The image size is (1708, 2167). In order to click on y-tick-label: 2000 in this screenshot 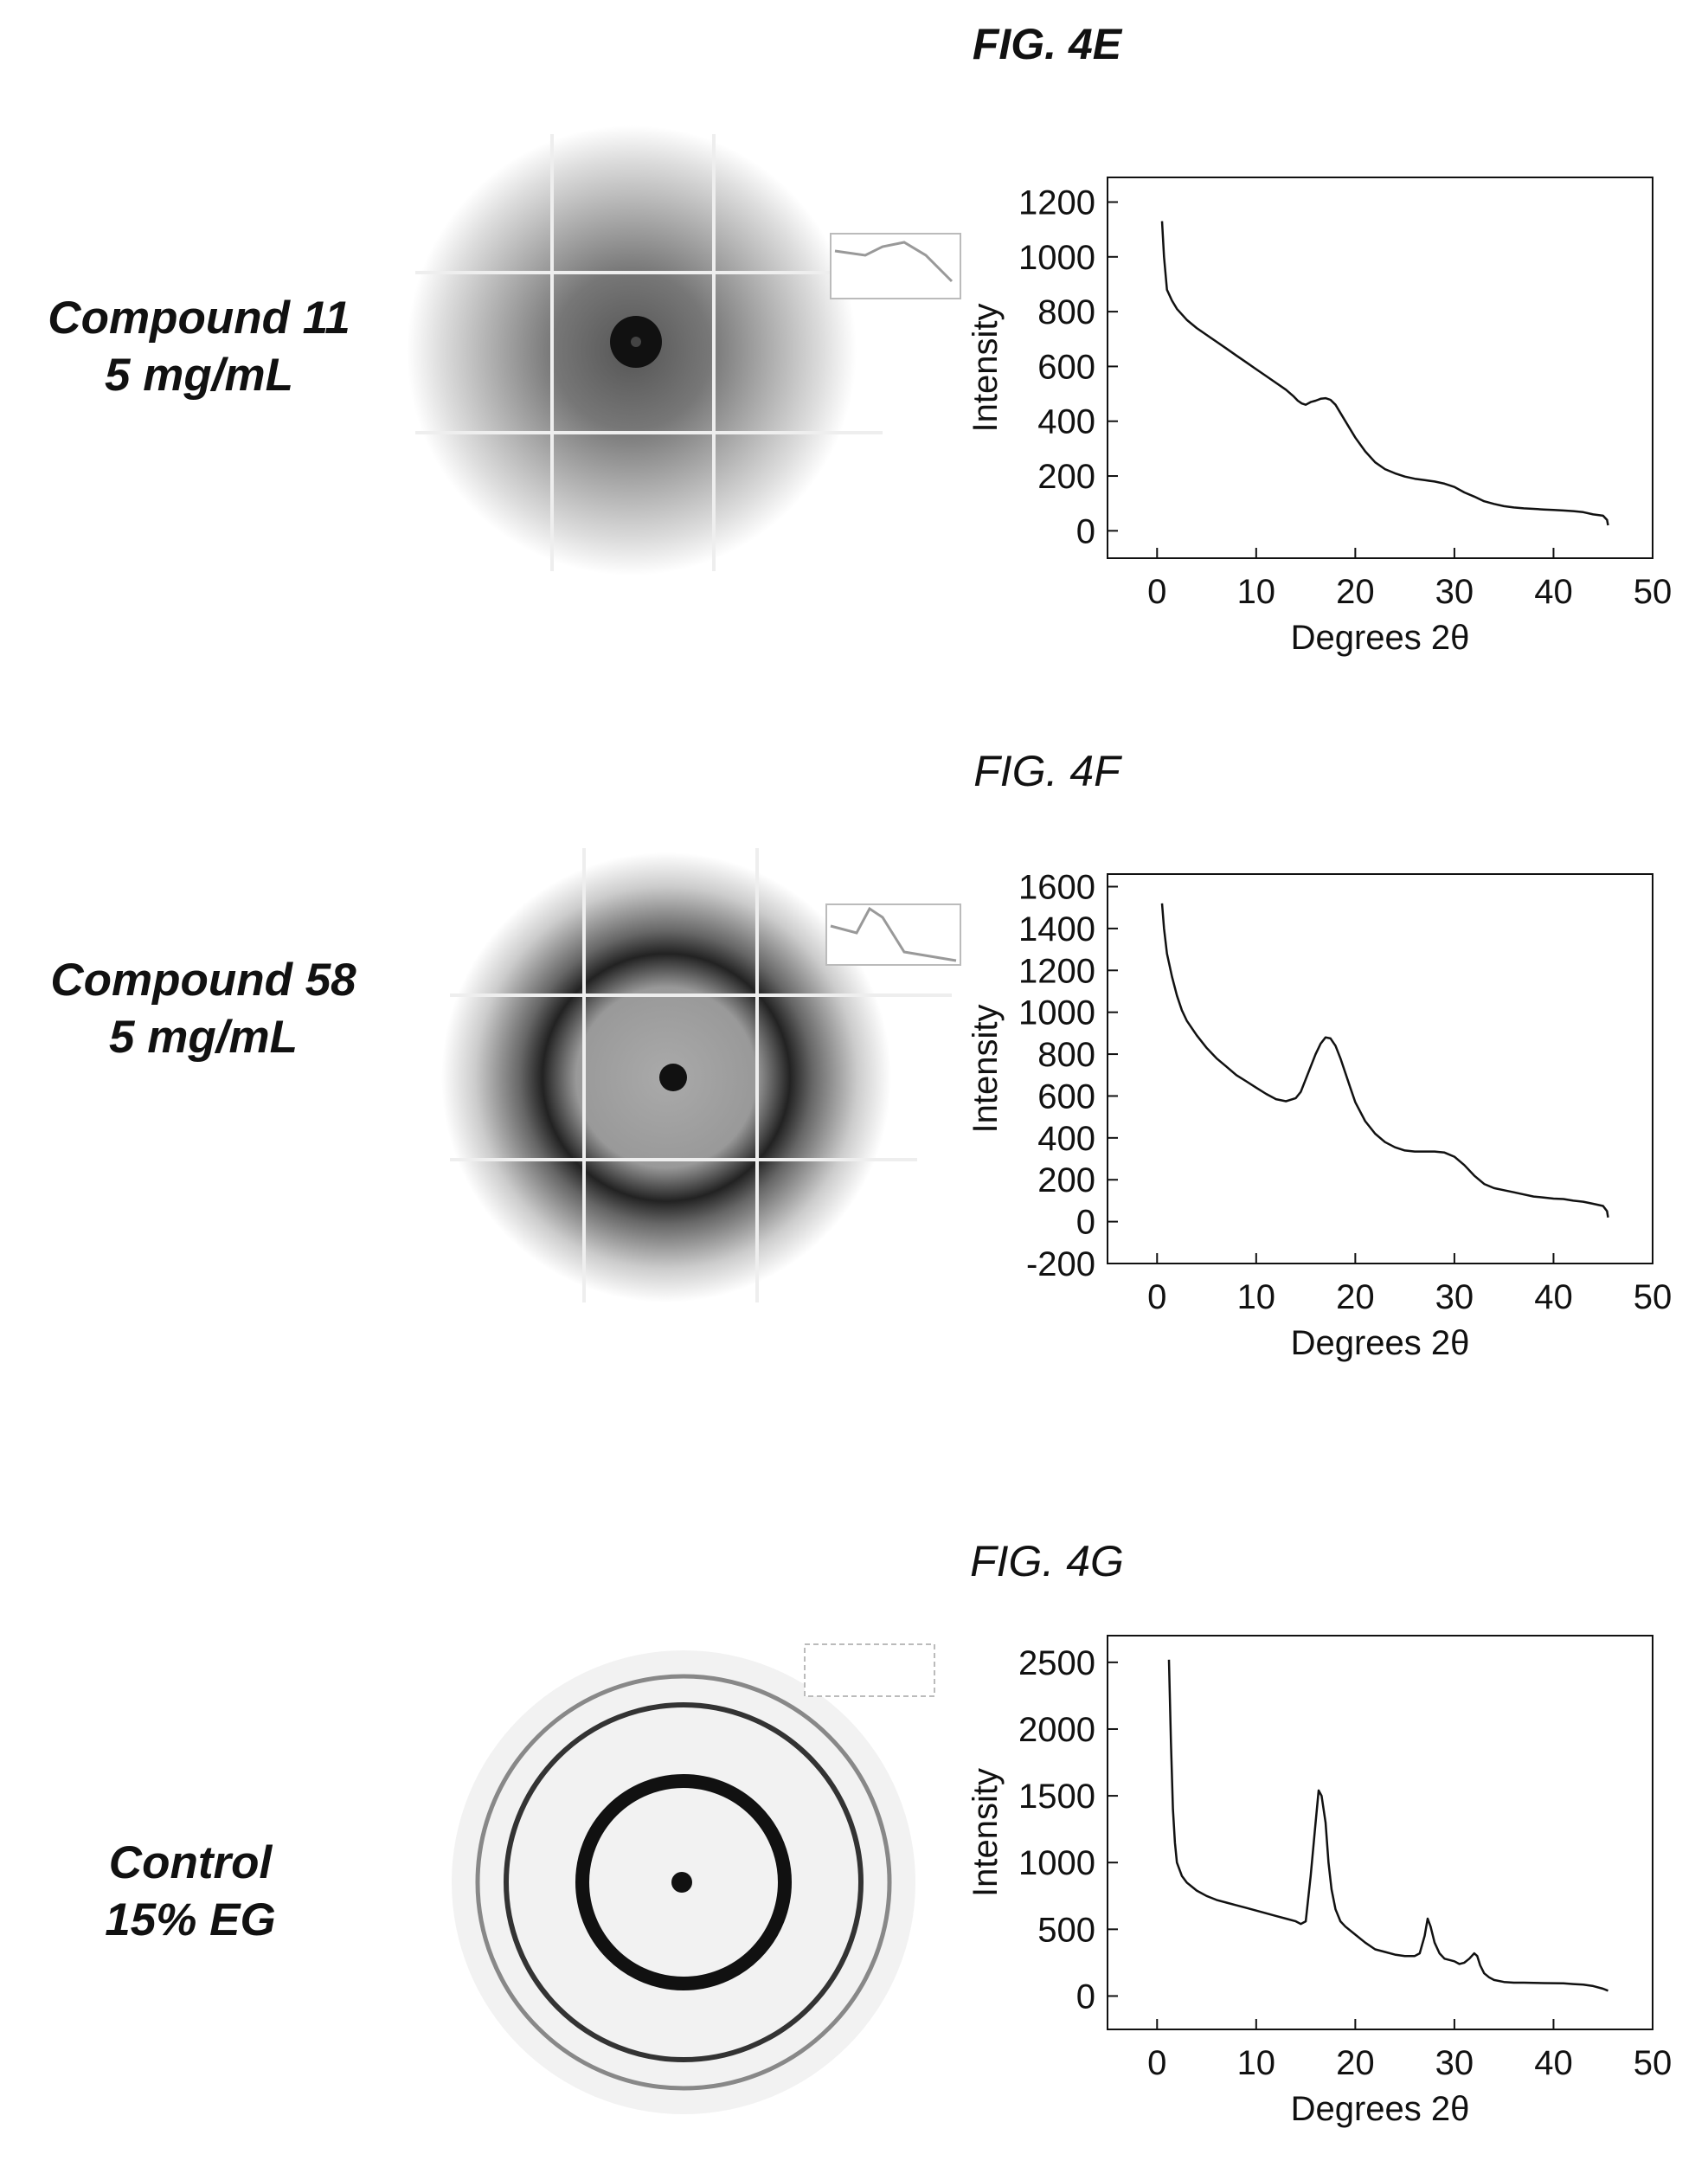, I will do `click(1056, 1730)`.